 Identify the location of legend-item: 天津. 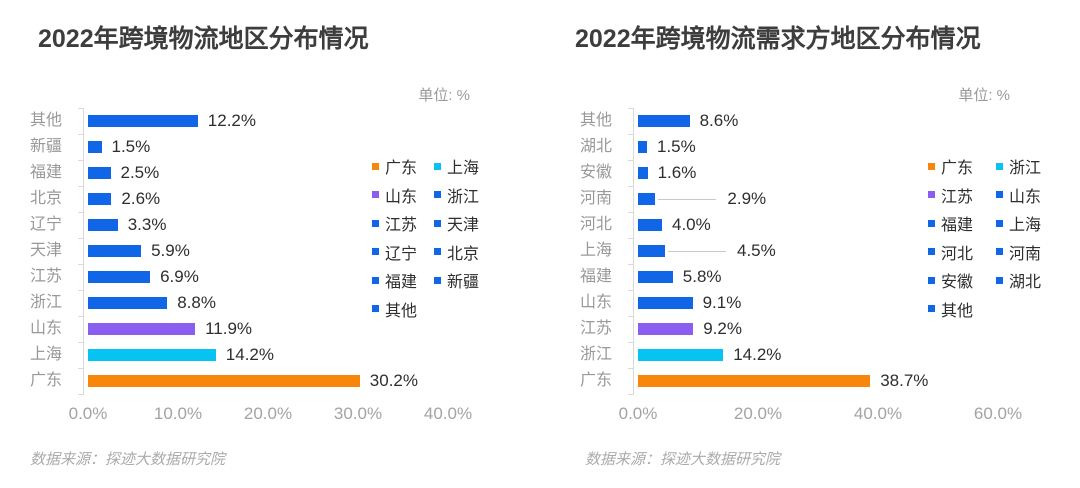
(456, 223).